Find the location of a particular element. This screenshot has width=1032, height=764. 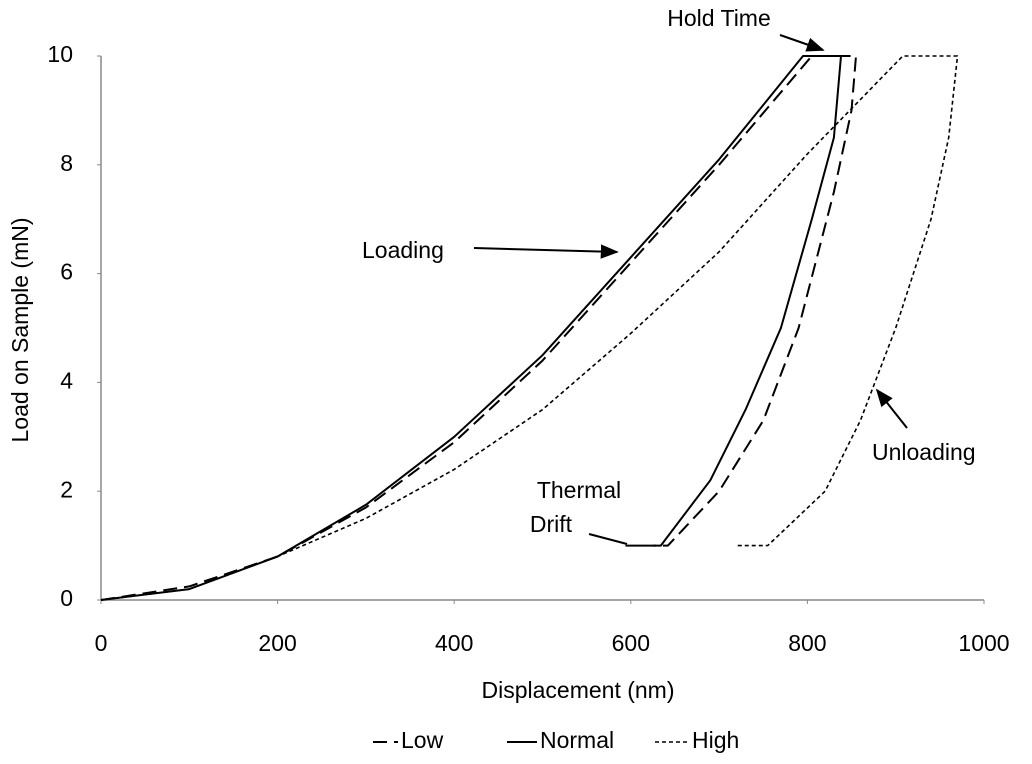

annotation: Hold Time is located at coordinates (719, 18).